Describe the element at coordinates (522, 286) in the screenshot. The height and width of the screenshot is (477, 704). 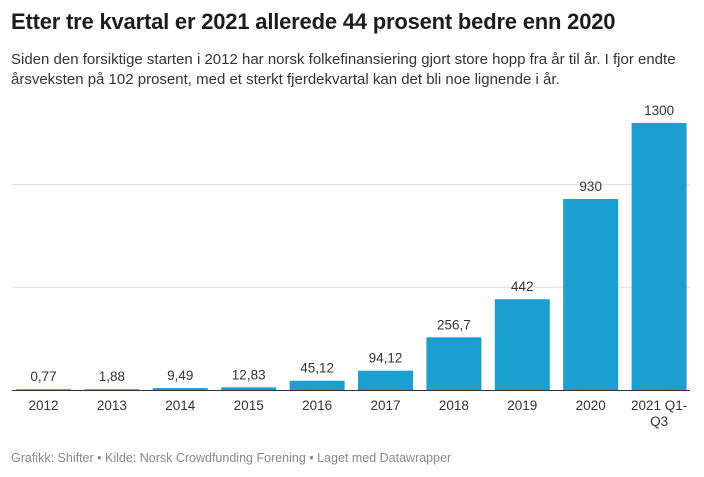
I see `data-label: 442` at that location.